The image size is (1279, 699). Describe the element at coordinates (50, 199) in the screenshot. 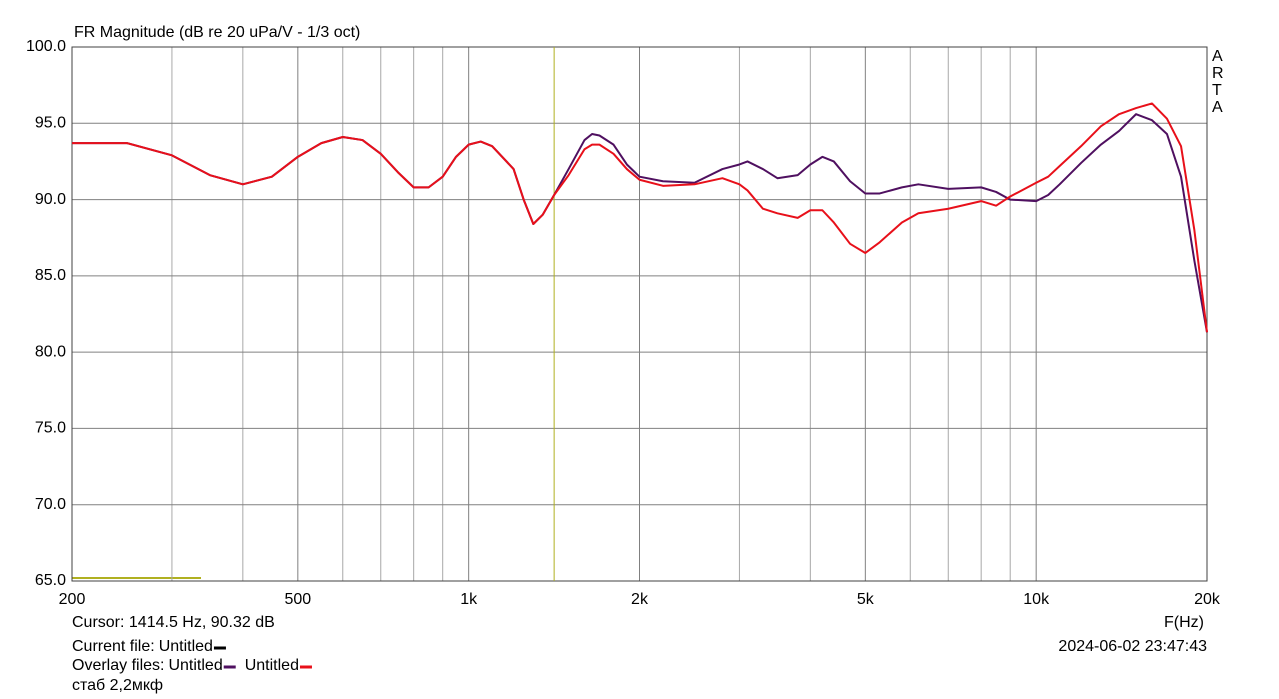

I see `y-tick-label: 90.0` at that location.